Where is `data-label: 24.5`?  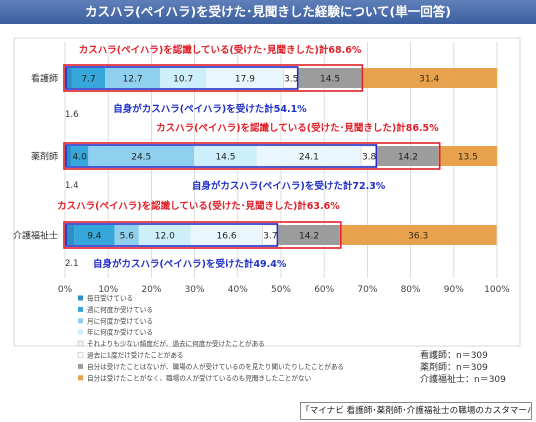
data-label: 24.5 is located at coordinates (141, 158).